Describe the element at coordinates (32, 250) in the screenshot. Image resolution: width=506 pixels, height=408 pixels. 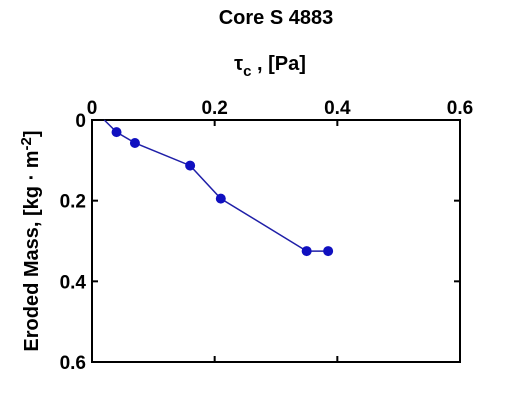
I see `y-axis-label-prefix: Eroded Mass, [kg · m` at that location.